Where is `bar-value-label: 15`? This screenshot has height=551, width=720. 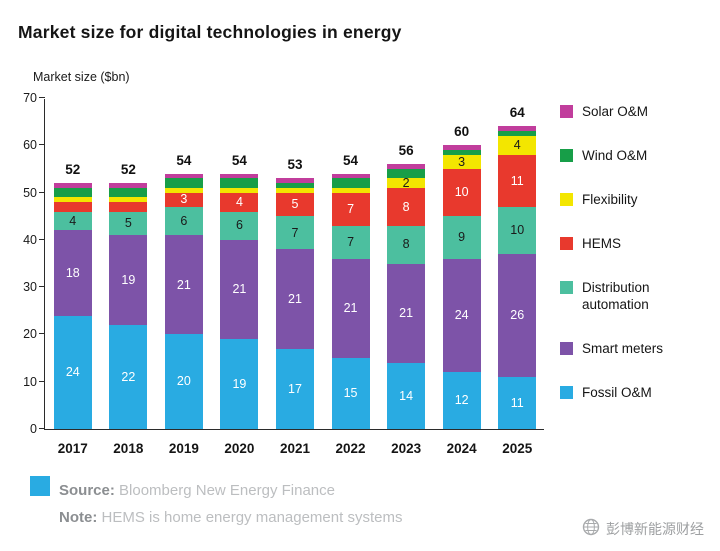
bar-value-label: 15 is located at coordinates (350, 393).